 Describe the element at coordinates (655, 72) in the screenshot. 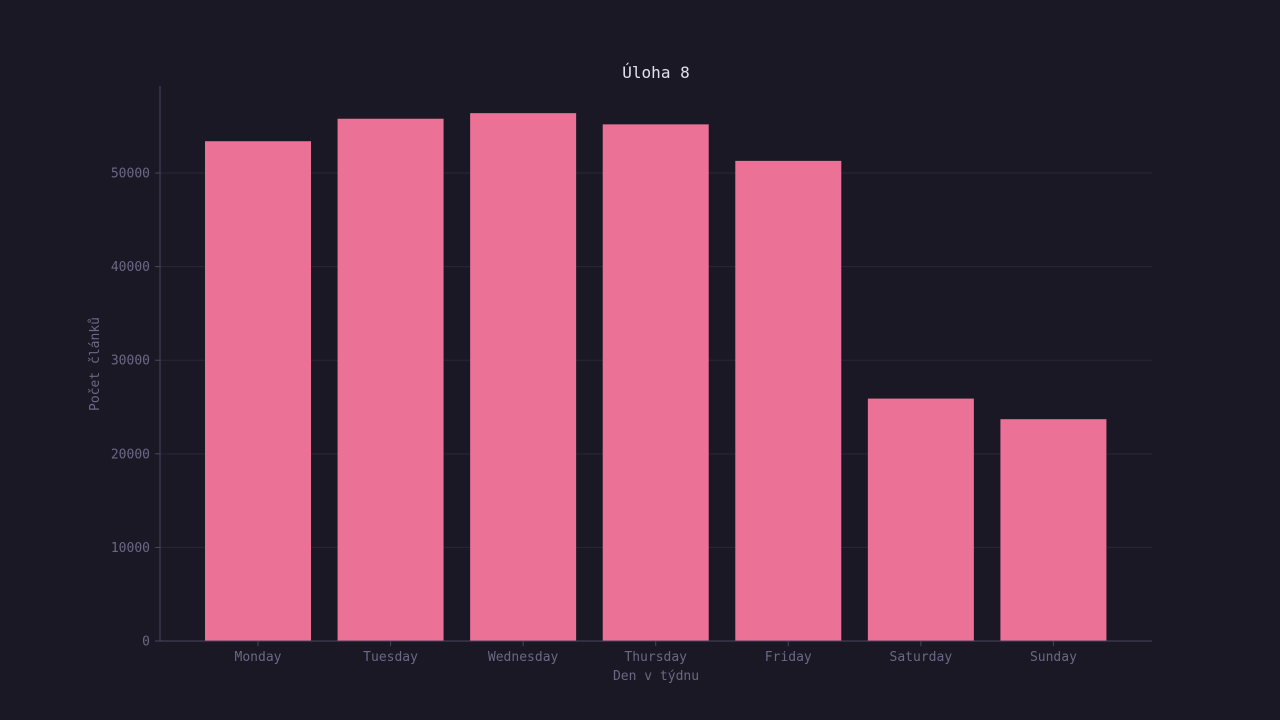

I see `chart-title: Úloha 8` at that location.